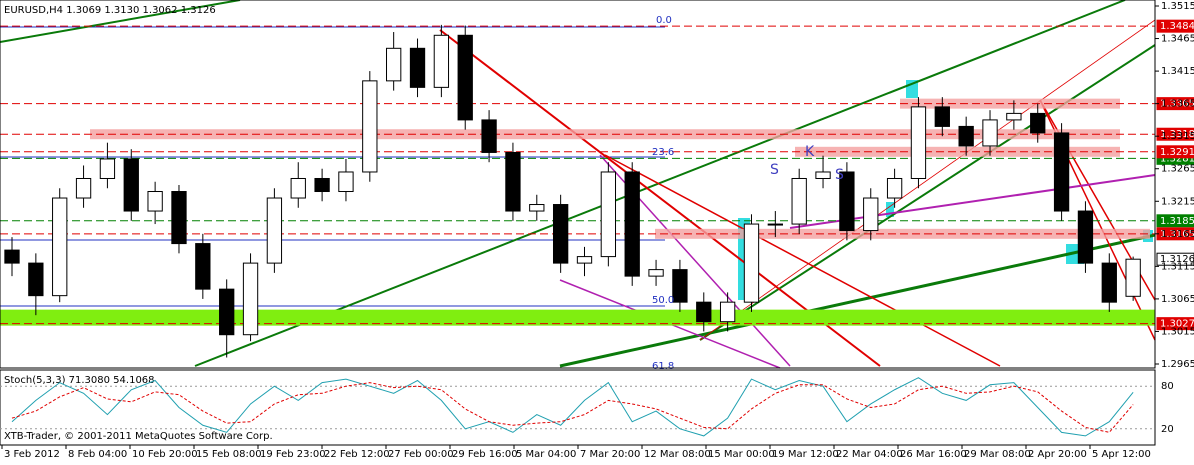  I want to click on trend-line, so click(120, 21).